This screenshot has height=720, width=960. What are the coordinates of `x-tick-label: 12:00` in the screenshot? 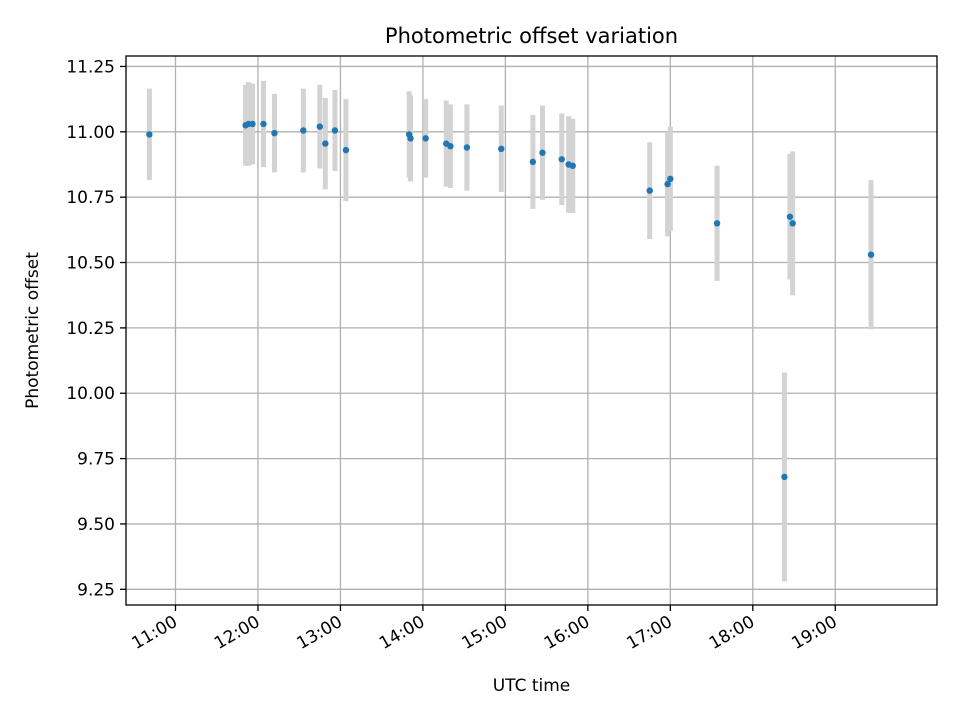 It's located at (237, 633).